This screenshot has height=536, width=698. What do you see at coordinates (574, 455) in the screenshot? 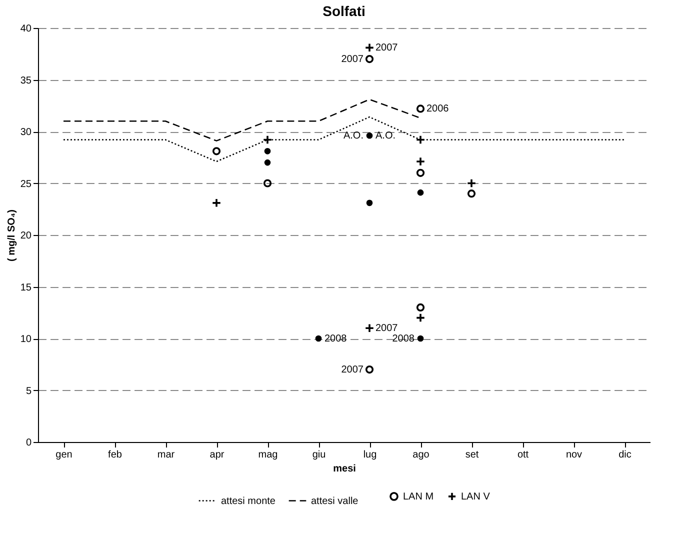
I see `x-tick-label: nov` at bounding box center [574, 455].